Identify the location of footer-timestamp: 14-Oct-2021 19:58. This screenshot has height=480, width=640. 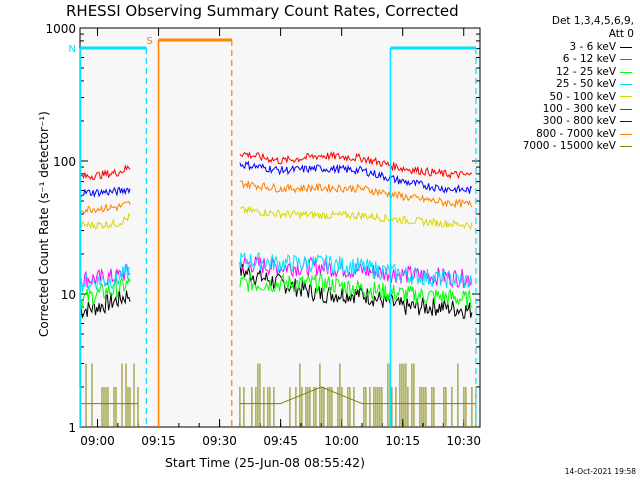
(600, 471).